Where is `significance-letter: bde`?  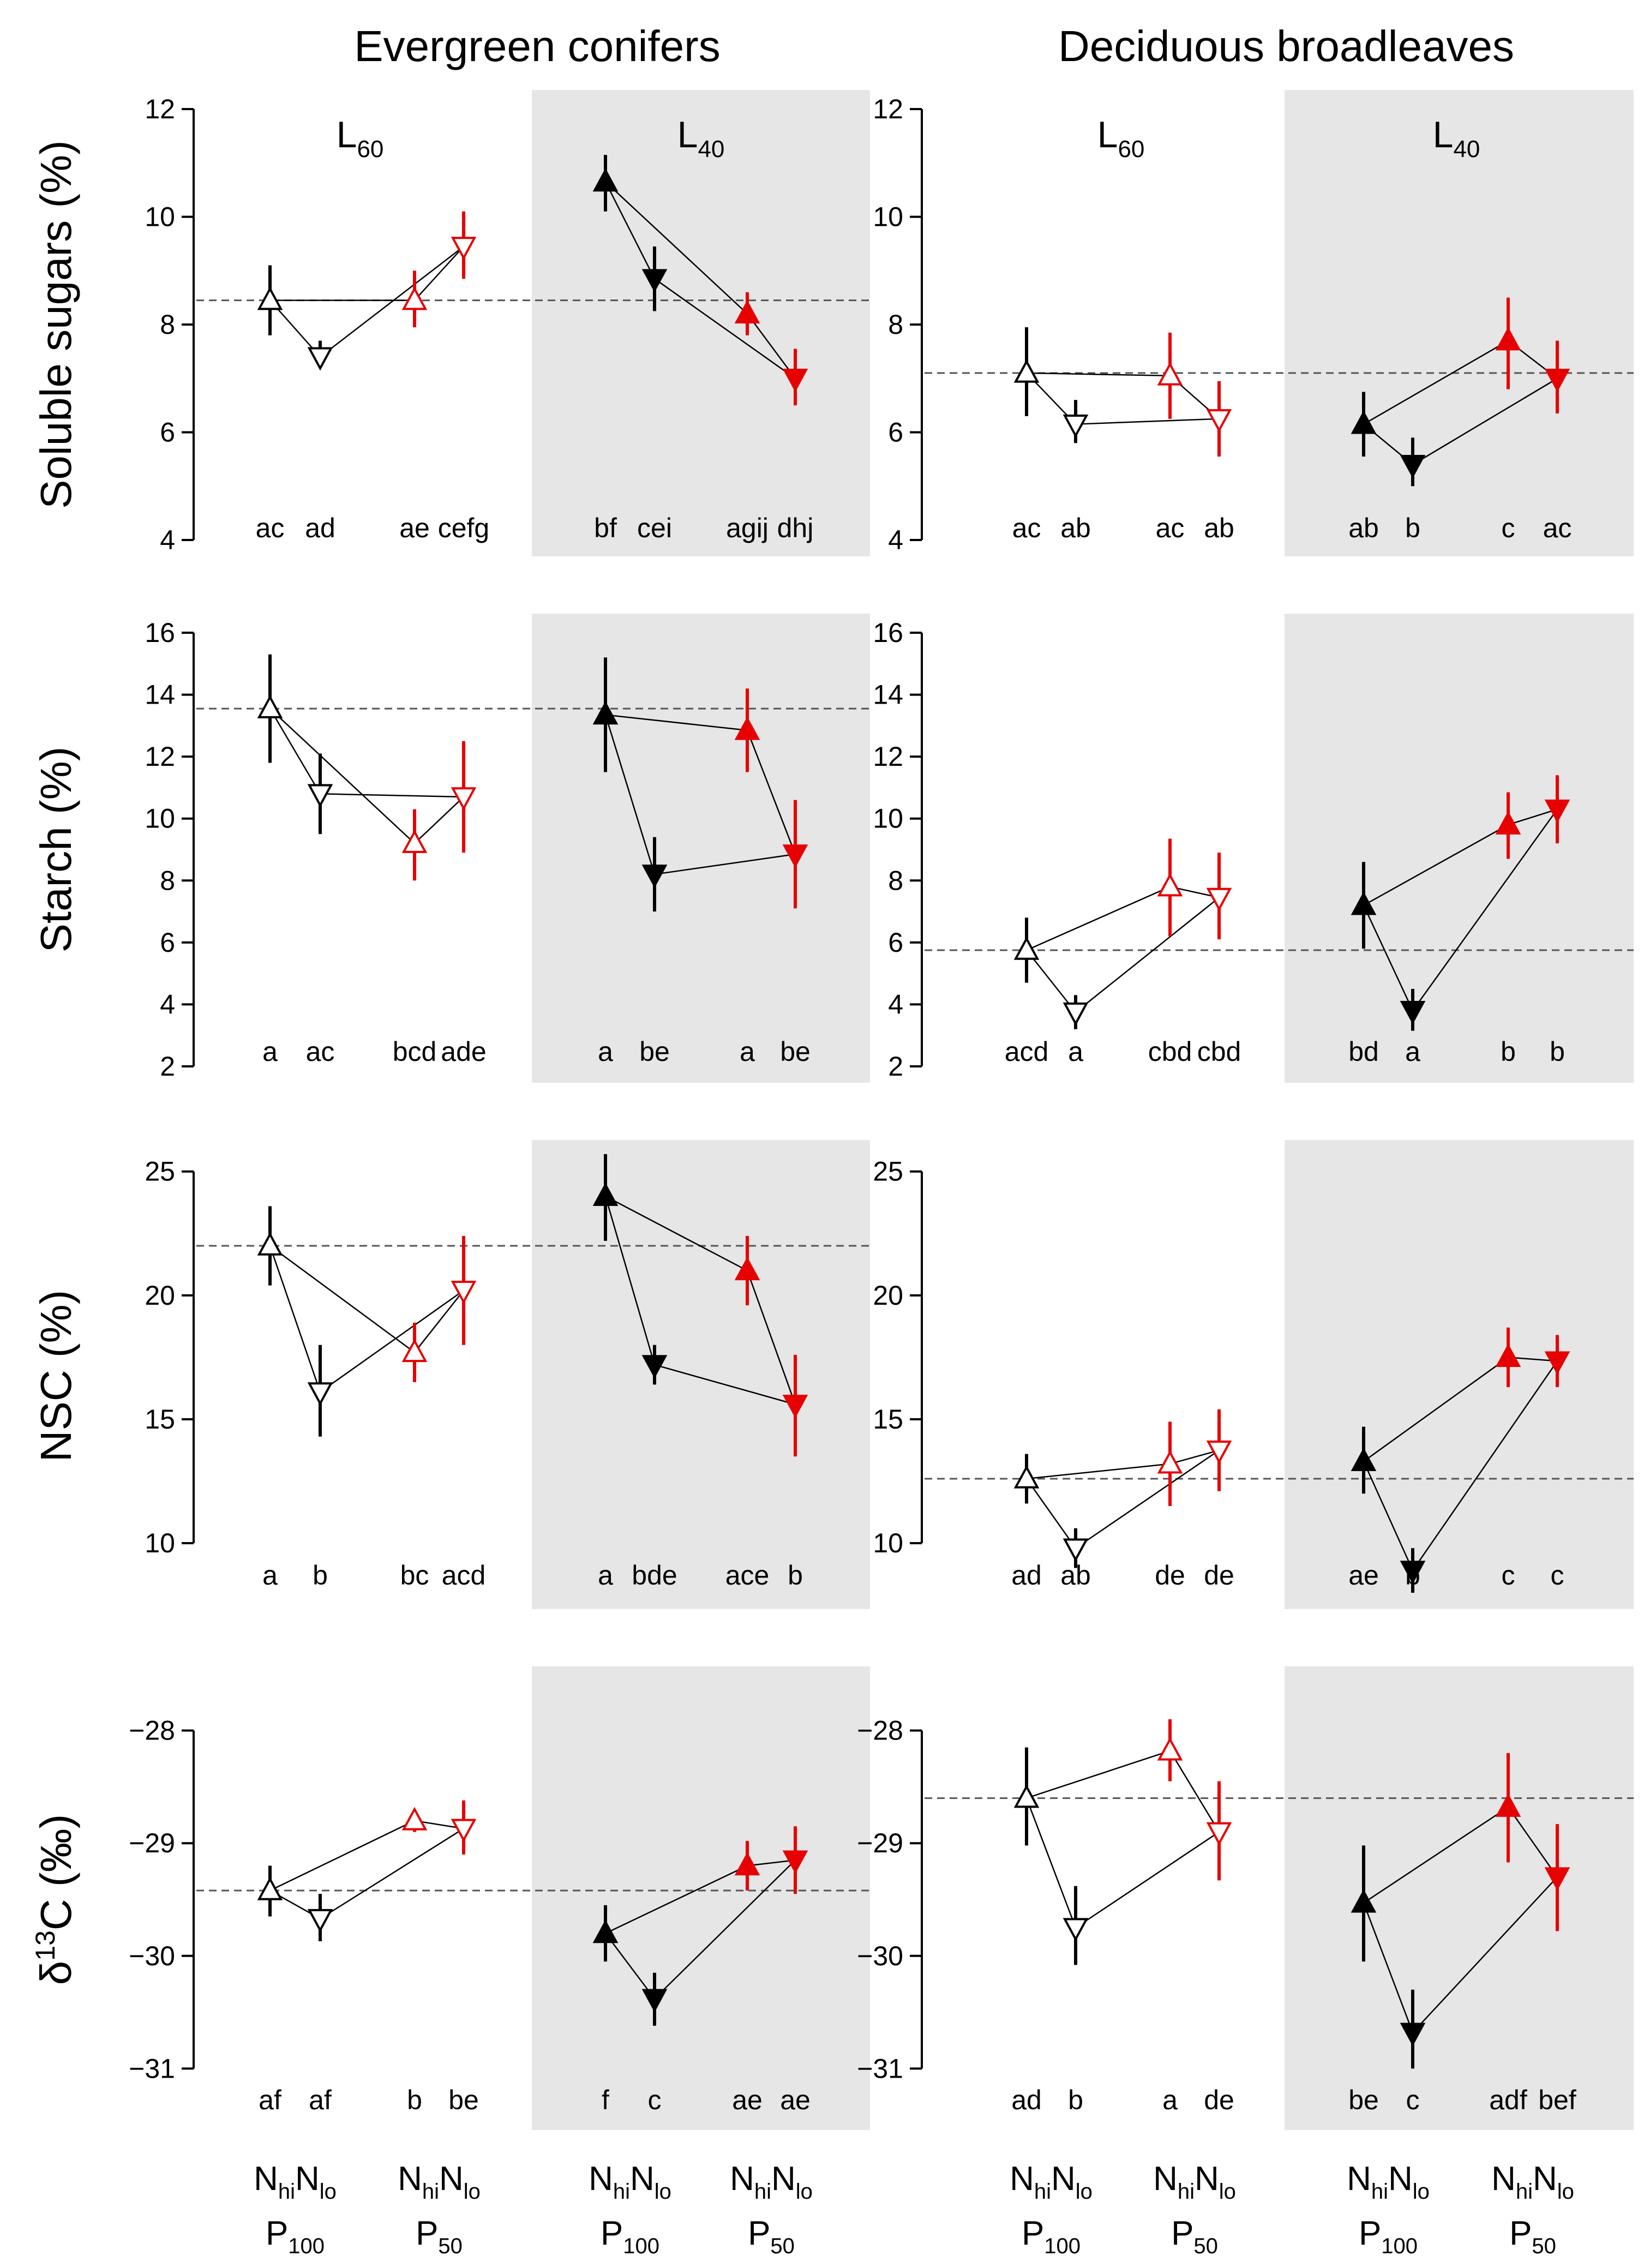
significance-letter: bde is located at coordinates (654, 1575).